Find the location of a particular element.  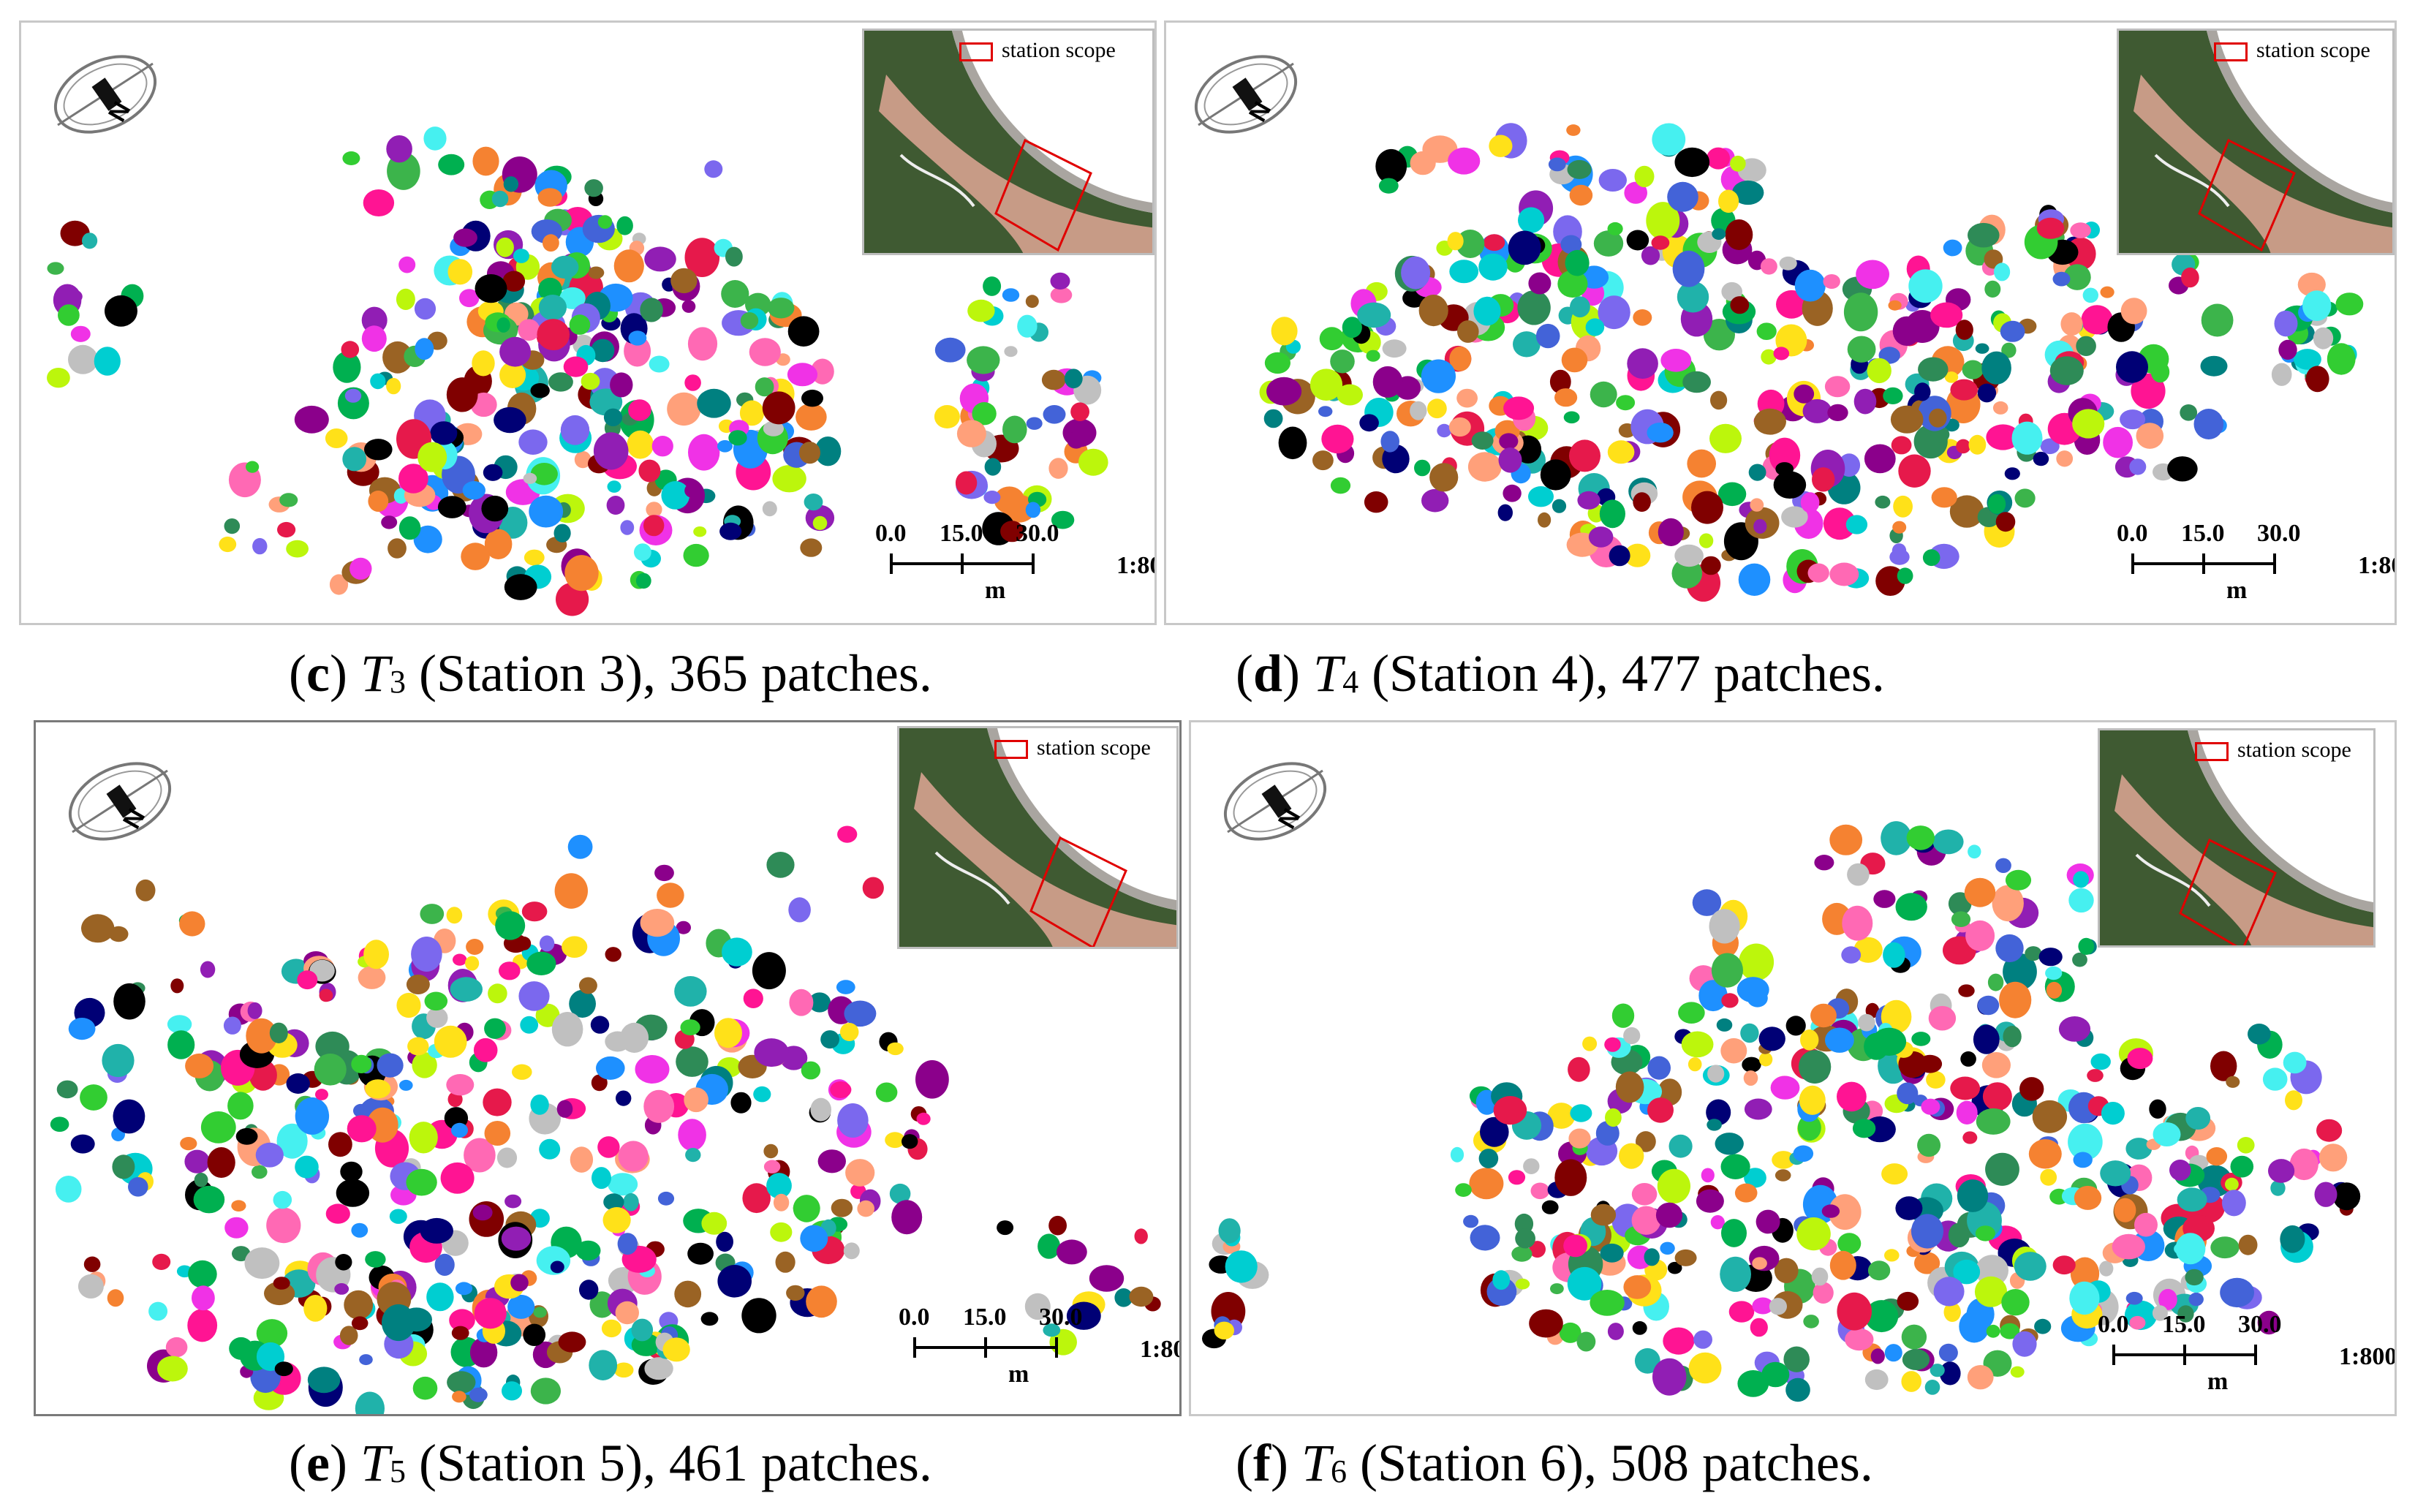

caption-text: (Station 6), 508 patches. is located at coordinates (1610, 1463).